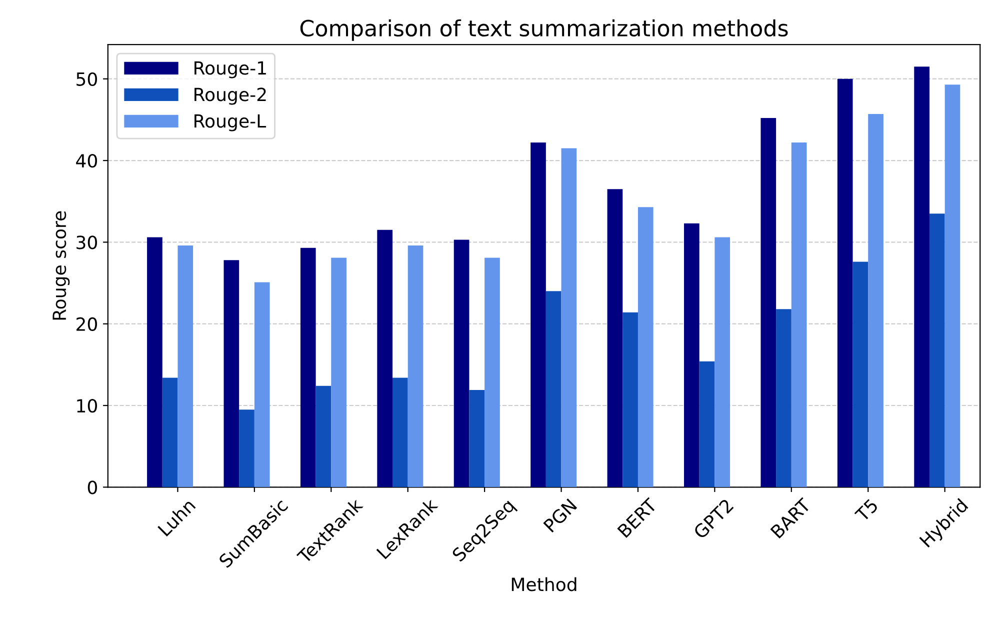 This screenshot has height=619, width=990. I want to click on chart-title: Comparison of text summarization methods, so click(544, 30).